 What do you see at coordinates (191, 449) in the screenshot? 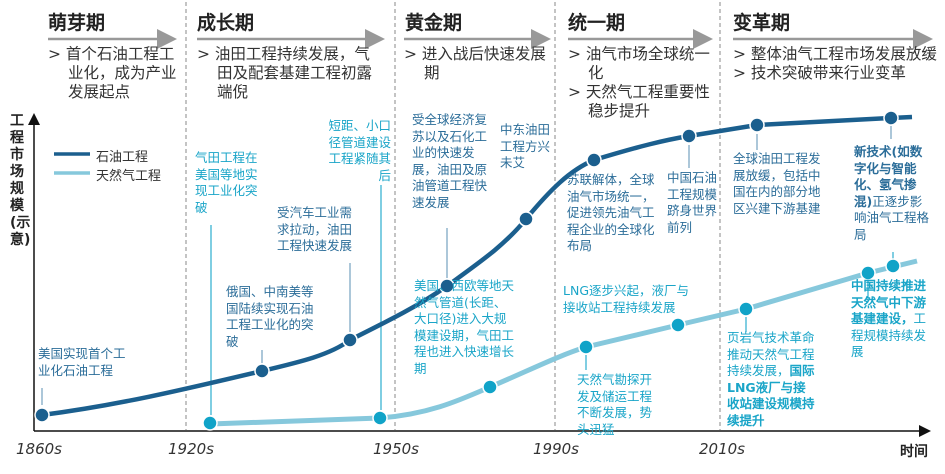
I see `x-tick: 1920s` at bounding box center [191, 449].